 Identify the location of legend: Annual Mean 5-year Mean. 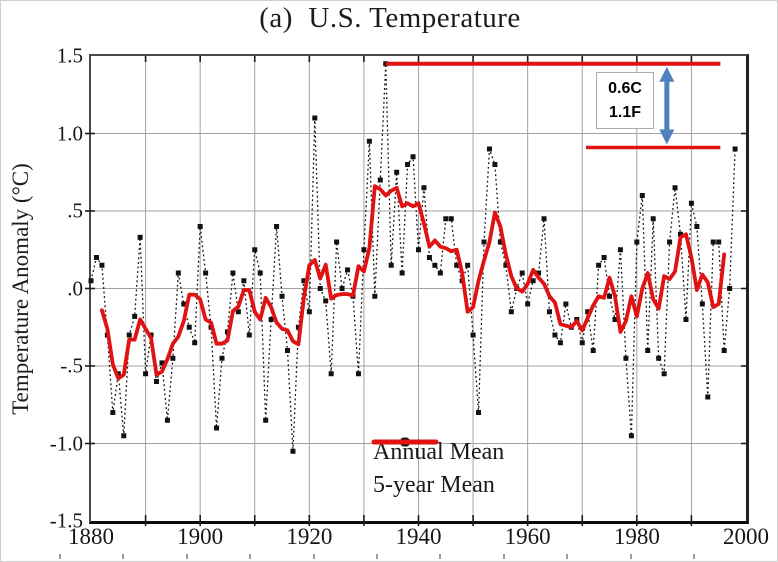
(437, 469).